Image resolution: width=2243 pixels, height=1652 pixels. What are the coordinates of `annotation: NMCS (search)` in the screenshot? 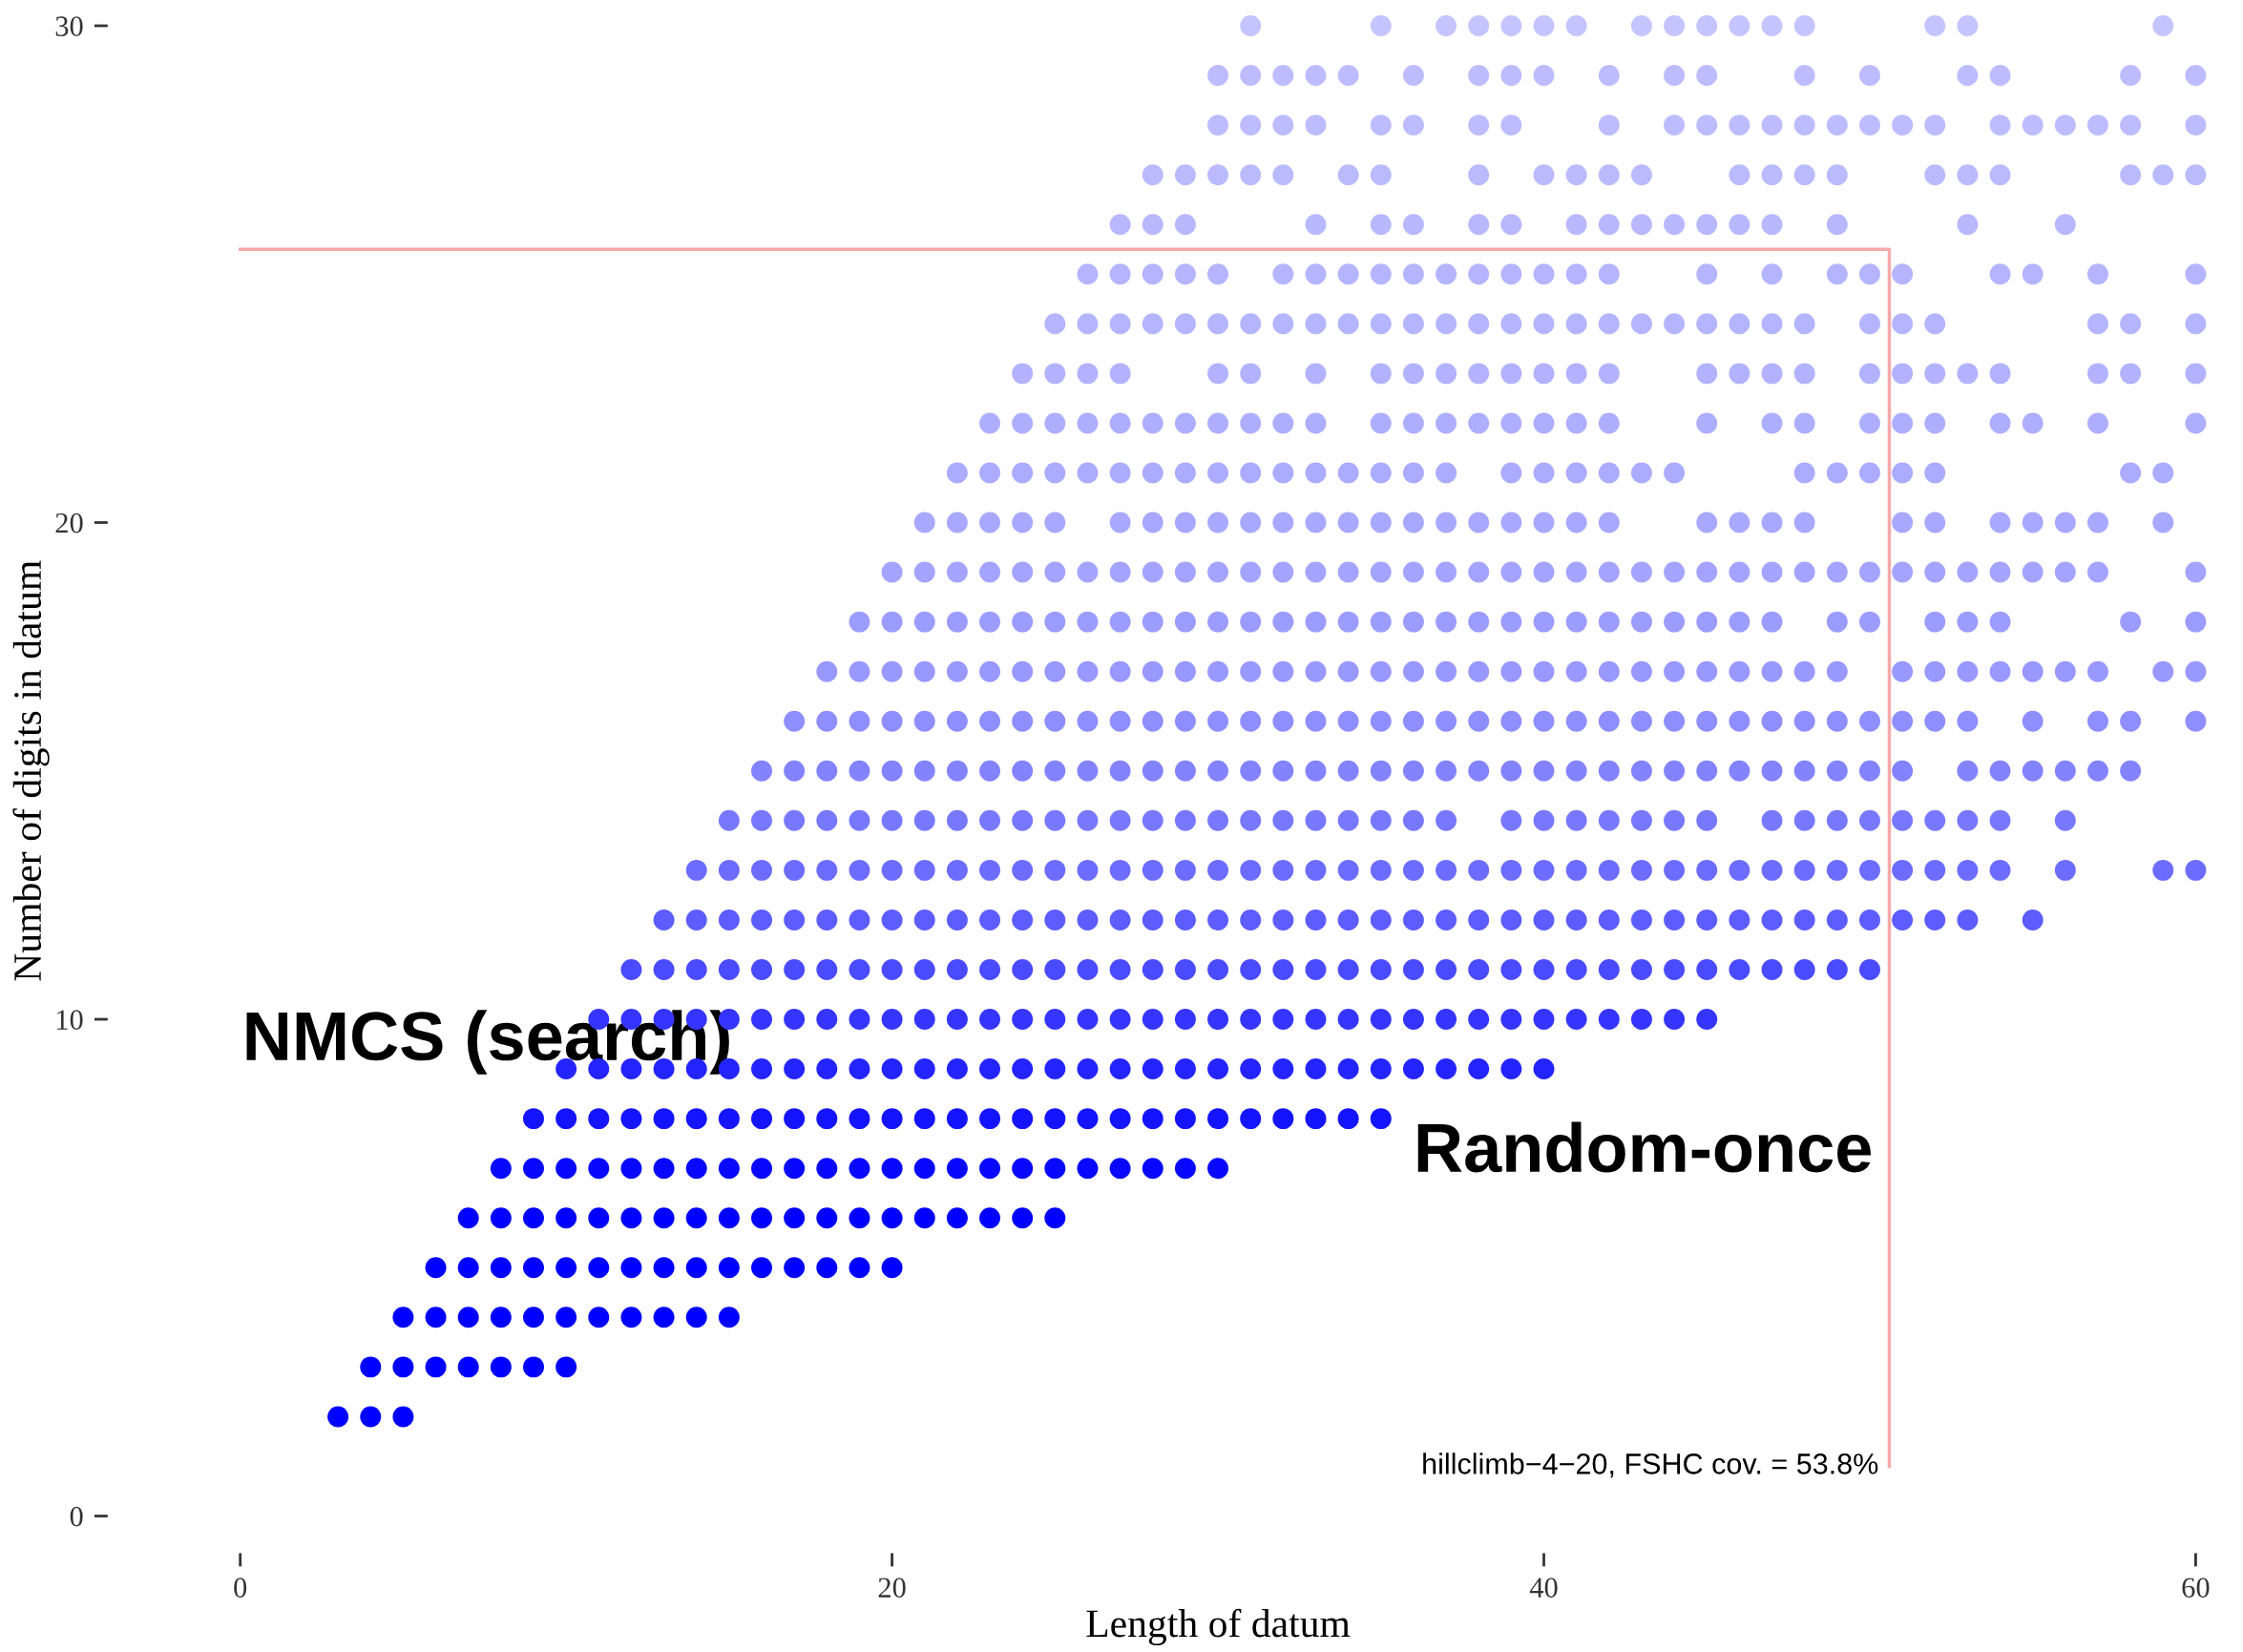 It's located at (487, 1042).